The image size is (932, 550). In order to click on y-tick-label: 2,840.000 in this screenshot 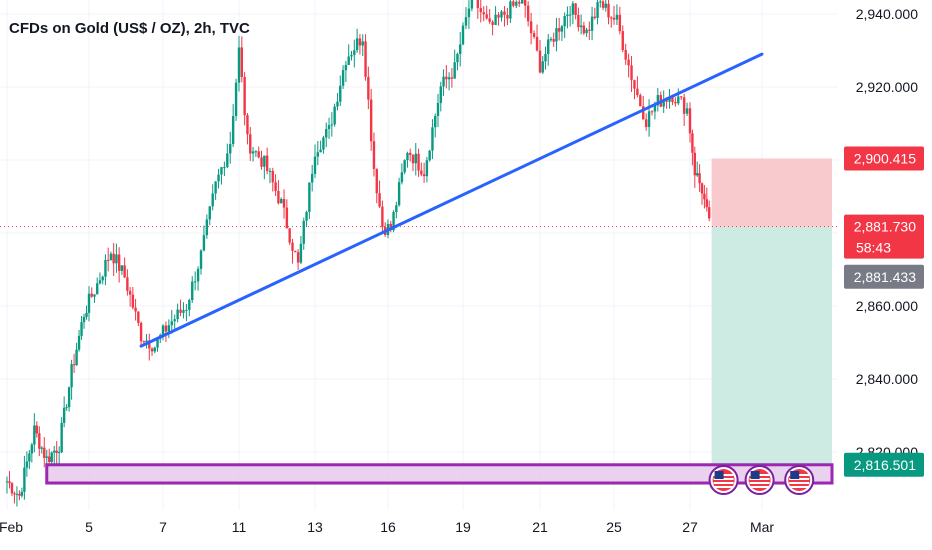, I will do `click(887, 379)`.